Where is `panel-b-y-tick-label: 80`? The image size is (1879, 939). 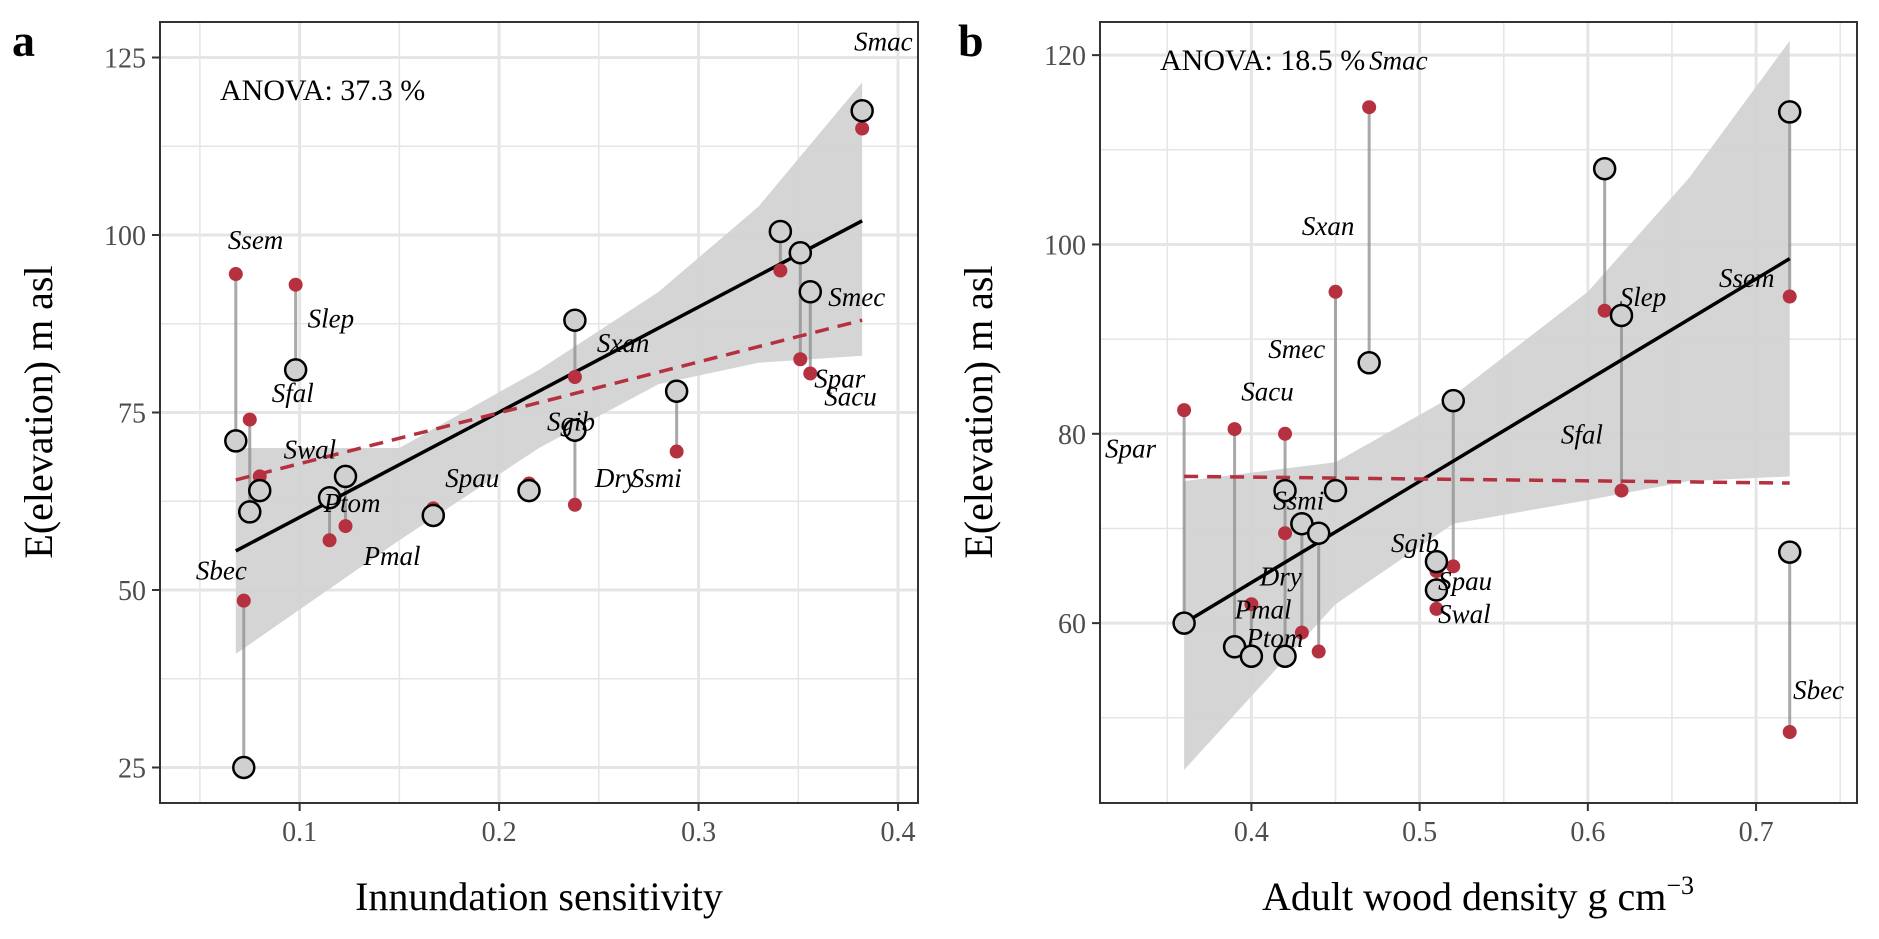
panel-b-y-tick-label: 80 is located at coordinates (1072, 435).